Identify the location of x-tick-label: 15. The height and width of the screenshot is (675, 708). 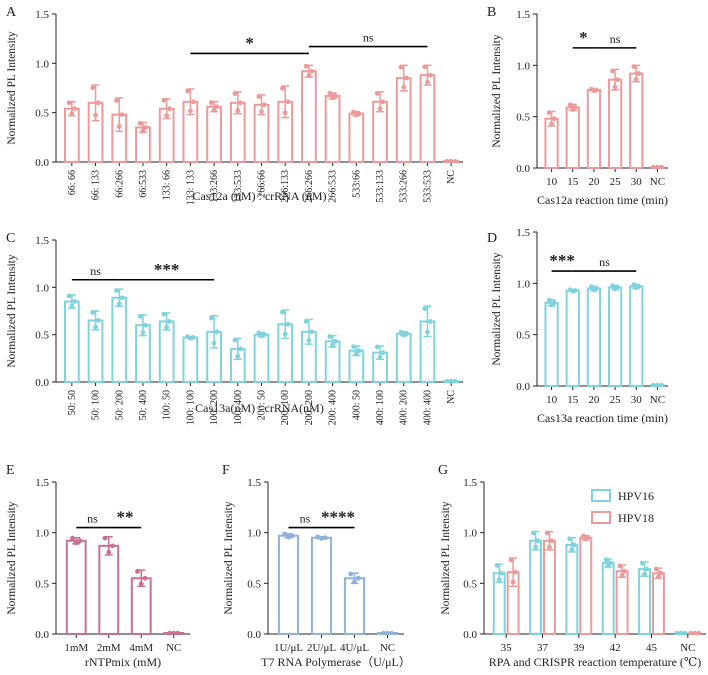
(573, 182).